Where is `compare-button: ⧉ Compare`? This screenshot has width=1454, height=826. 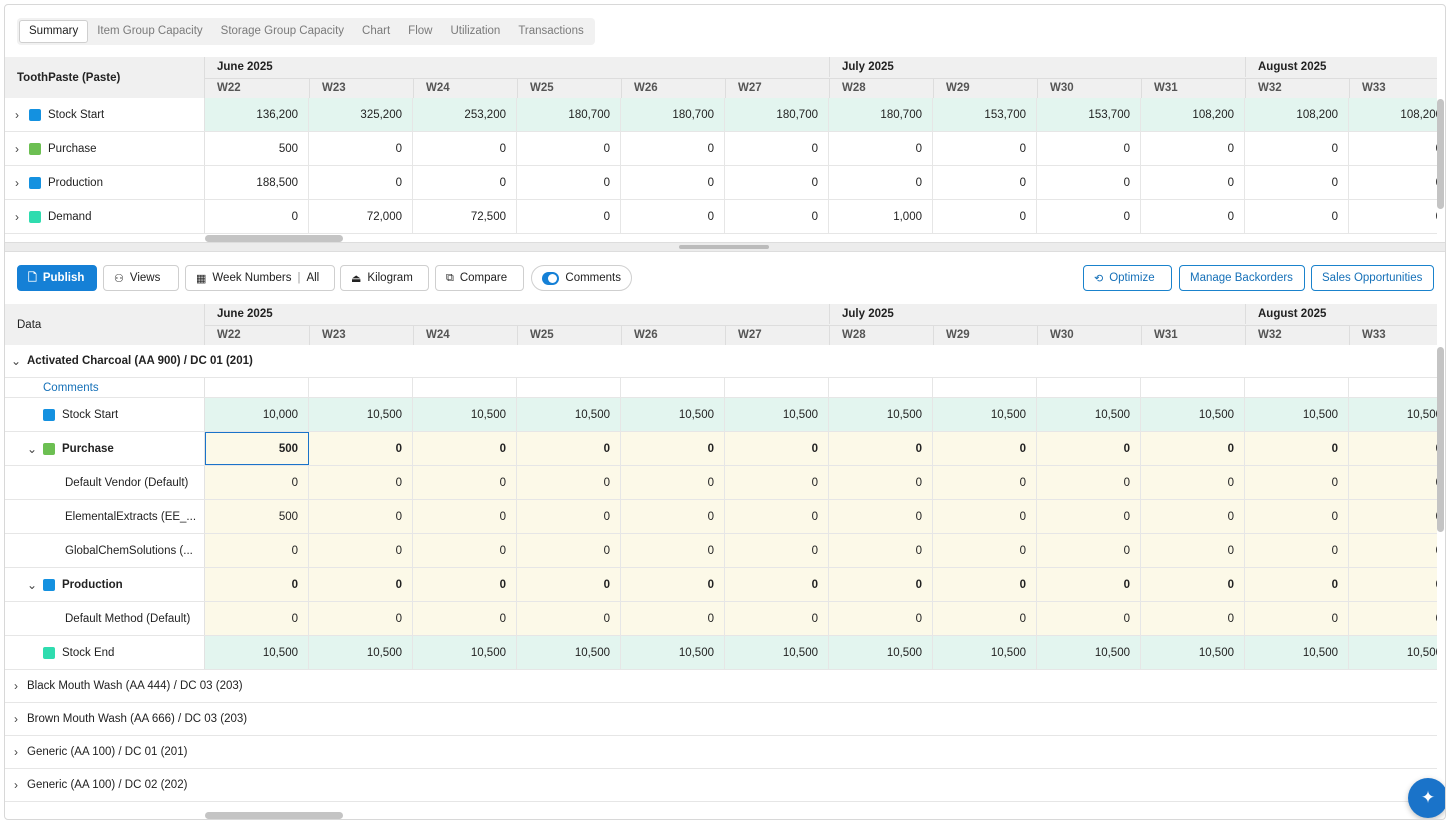 compare-button: ⧉ Compare is located at coordinates (479, 278).